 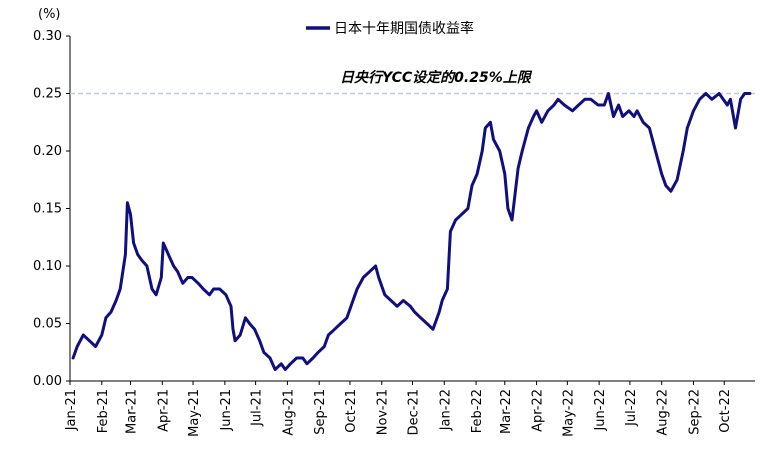 What do you see at coordinates (694, 412) in the screenshot?
I see `x-tick-label: Sep-22` at bounding box center [694, 412].